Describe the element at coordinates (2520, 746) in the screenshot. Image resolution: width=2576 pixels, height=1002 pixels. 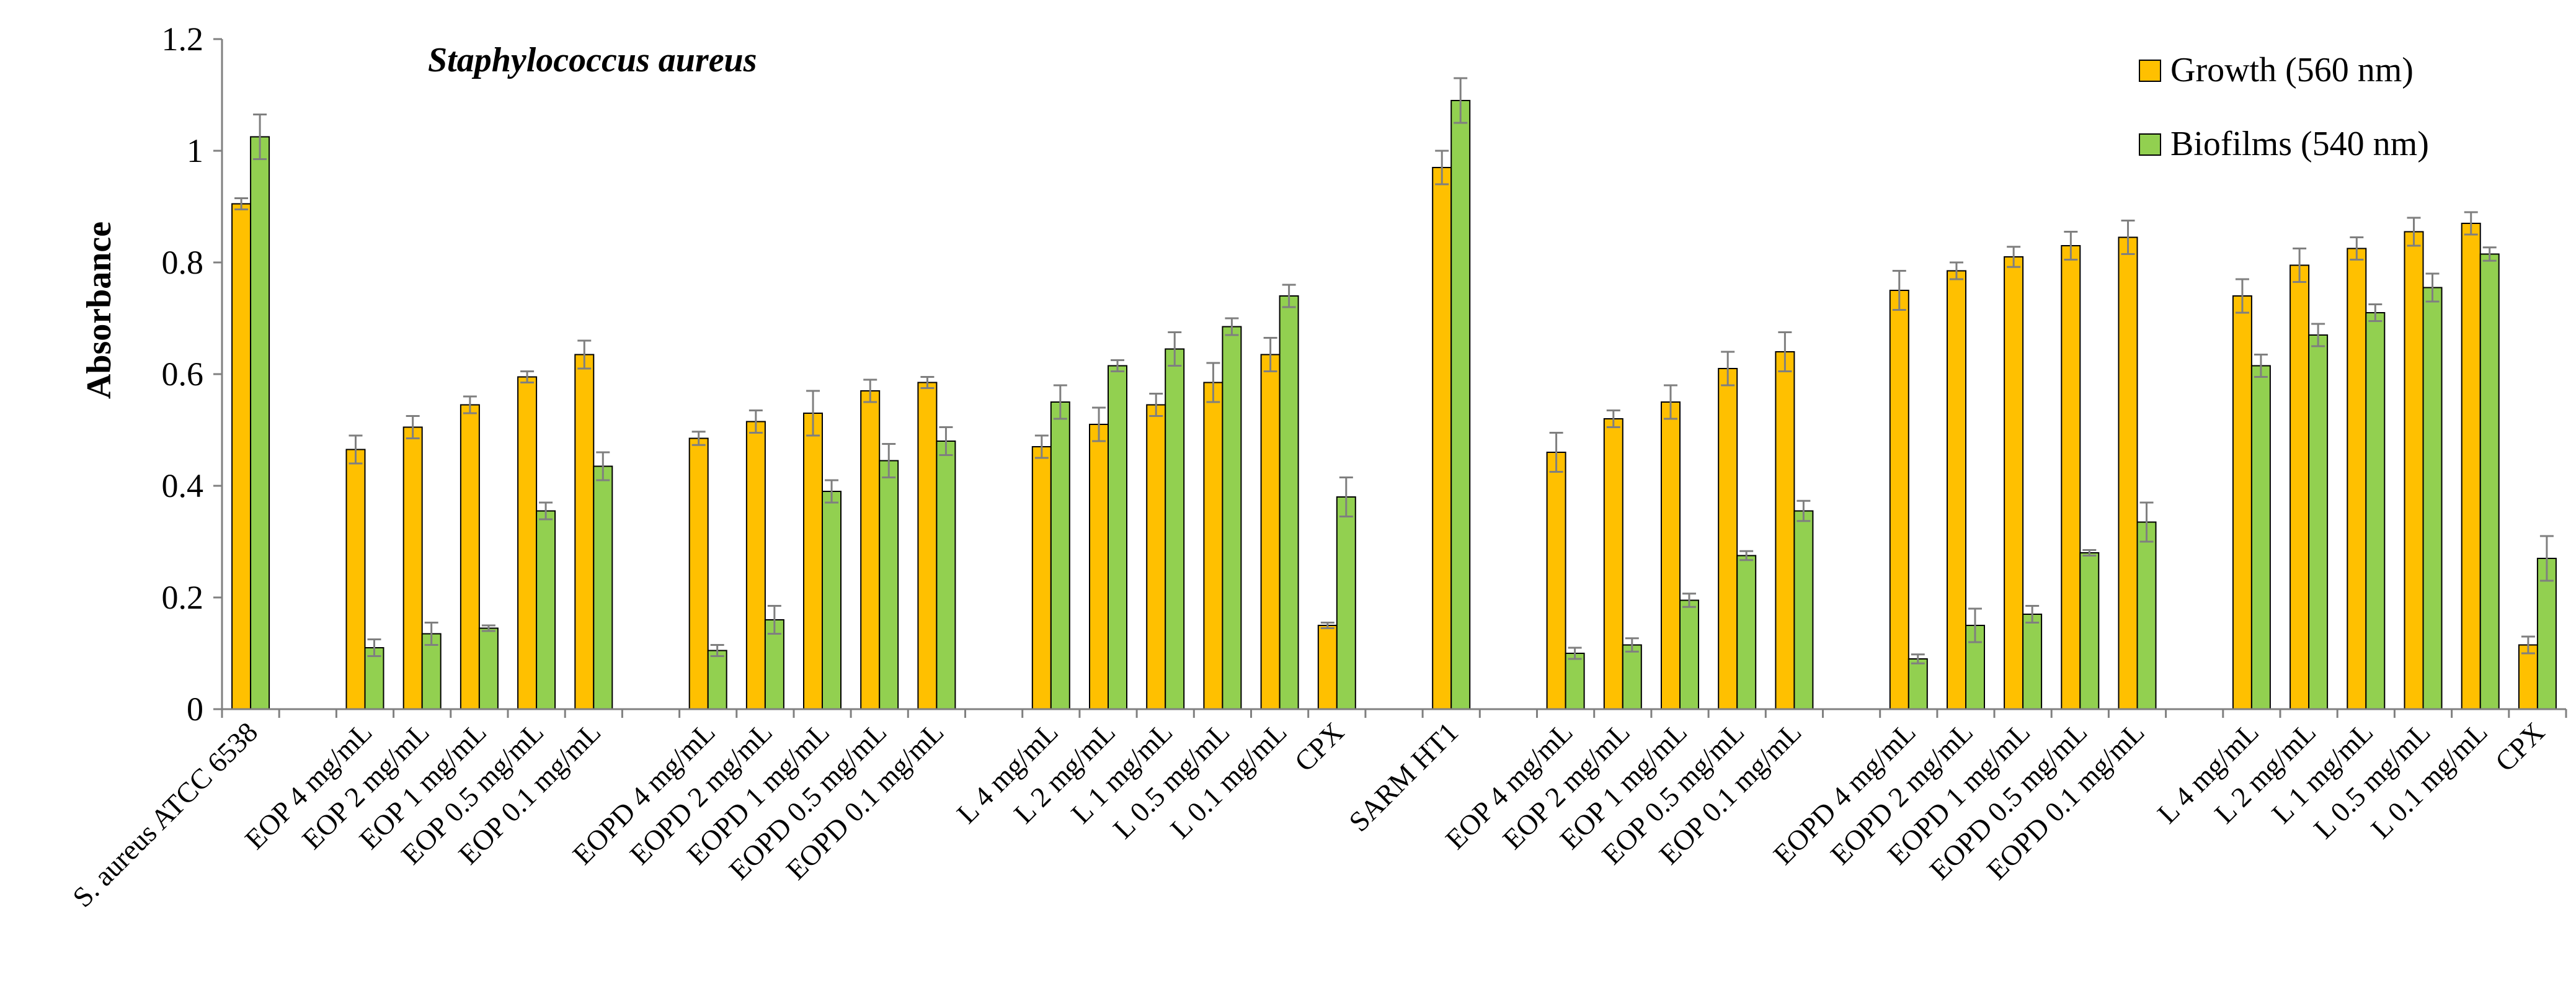
I see `x-category-label-40: CPX` at that location.